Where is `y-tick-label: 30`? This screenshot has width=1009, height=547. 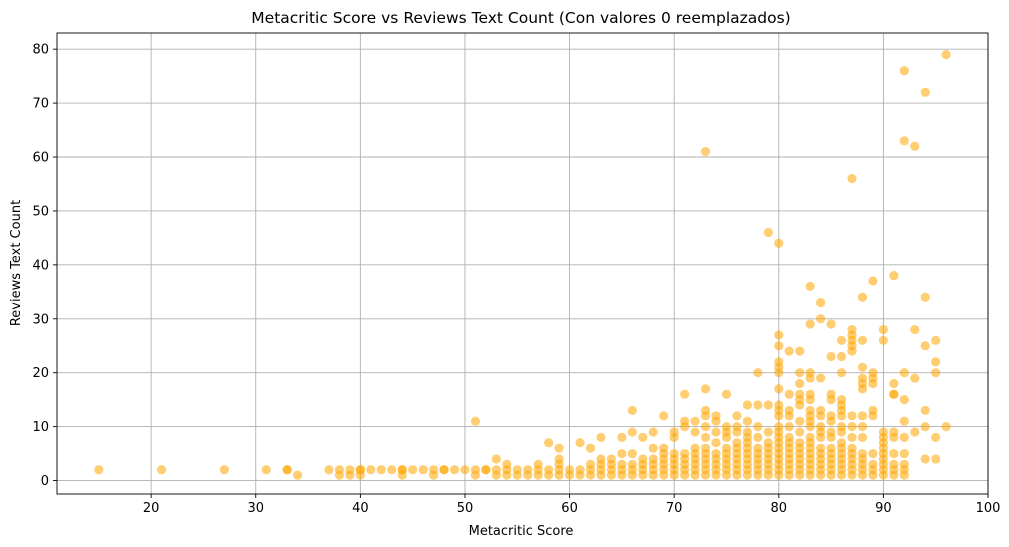 y-tick-label: 30 is located at coordinates (40, 319).